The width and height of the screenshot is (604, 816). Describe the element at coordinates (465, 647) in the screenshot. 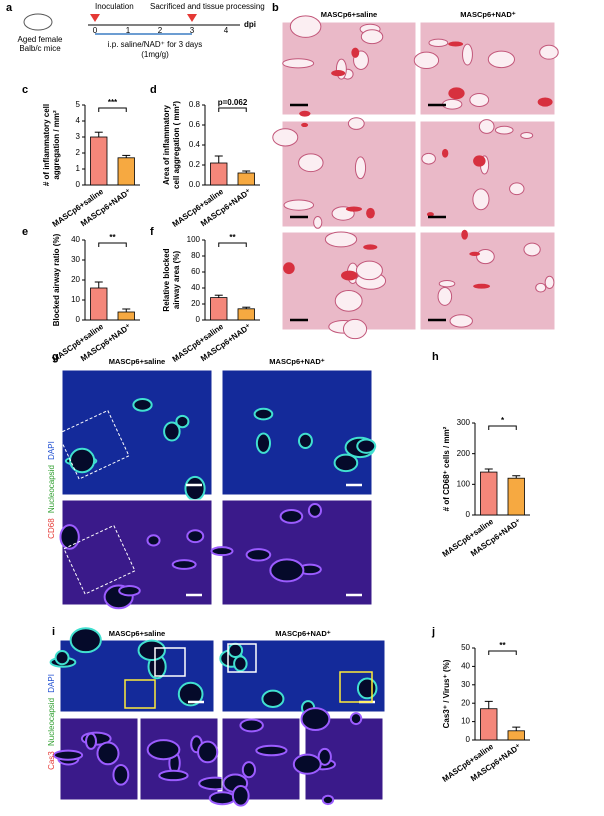

I see `y-tick-label: 50` at that location.